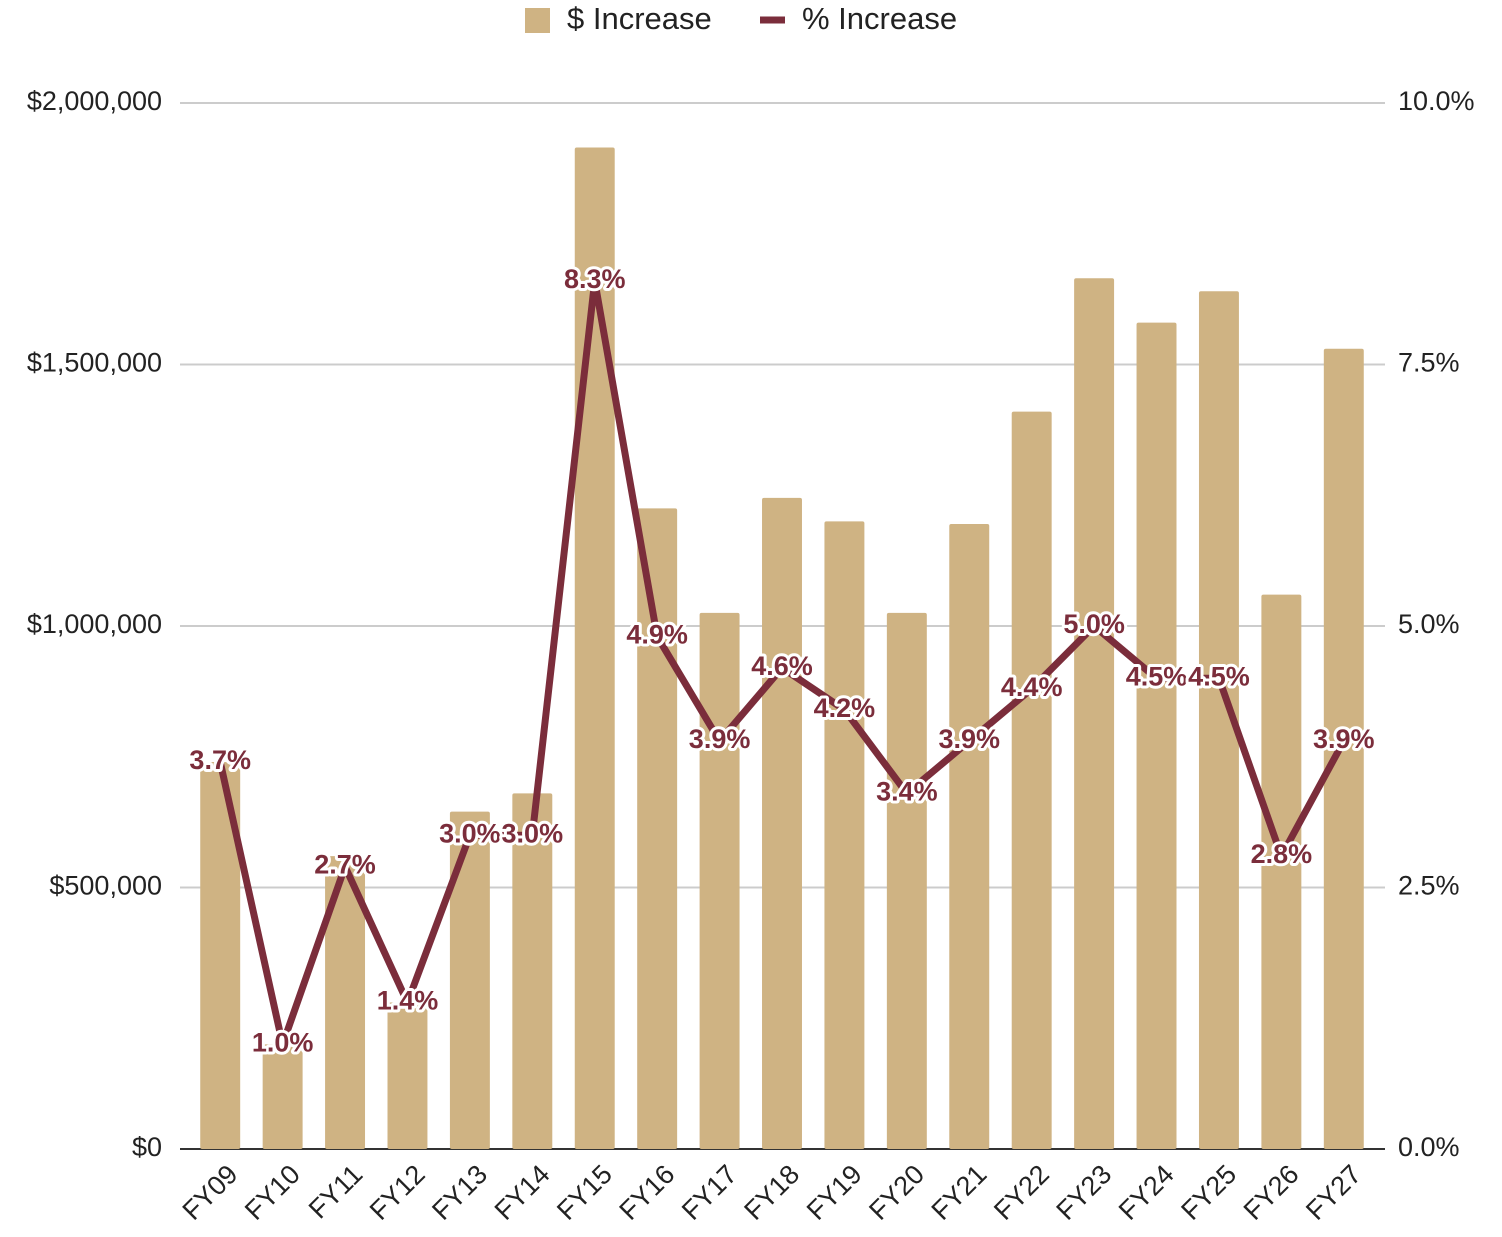 The image size is (1502, 1237). What do you see at coordinates (1032, 687) in the screenshot?
I see `data-label: 4.4%` at bounding box center [1032, 687].